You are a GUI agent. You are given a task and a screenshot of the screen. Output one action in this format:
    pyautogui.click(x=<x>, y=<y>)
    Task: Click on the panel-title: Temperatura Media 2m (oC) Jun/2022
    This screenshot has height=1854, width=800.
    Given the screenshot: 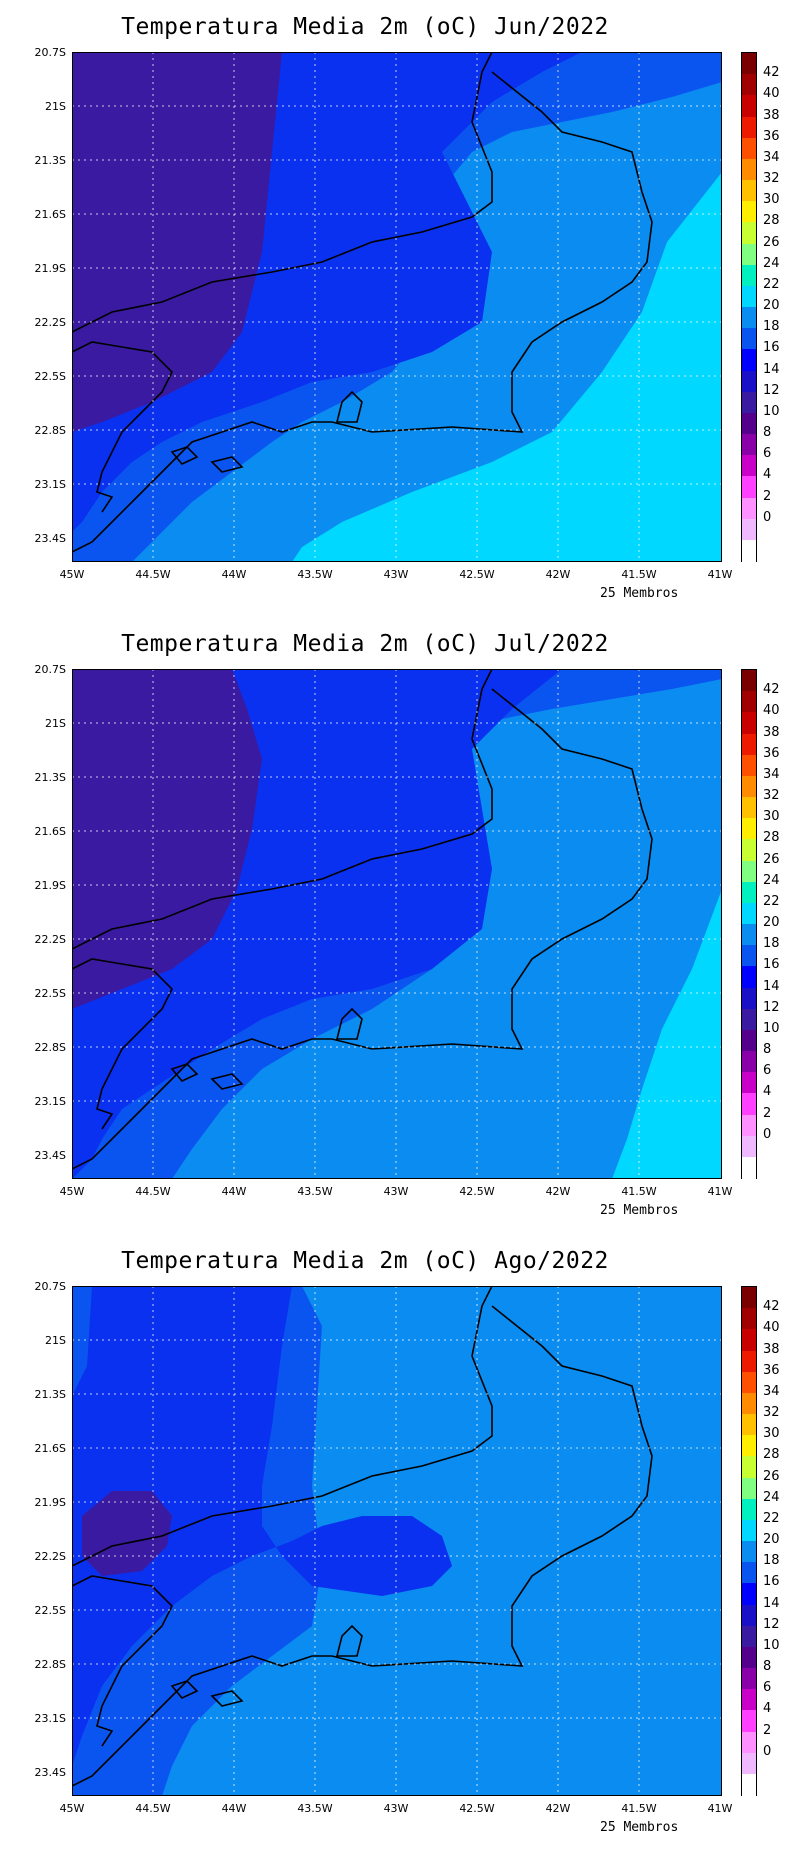 What is the action you would take?
    pyautogui.click(x=365, y=27)
    